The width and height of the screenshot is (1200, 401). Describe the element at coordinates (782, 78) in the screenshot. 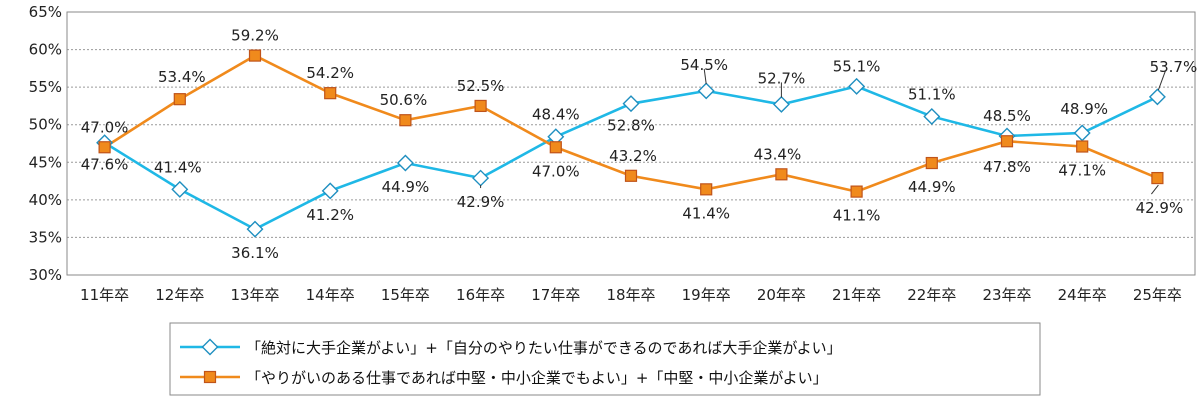

I see `data-label: 52.7%` at that location.